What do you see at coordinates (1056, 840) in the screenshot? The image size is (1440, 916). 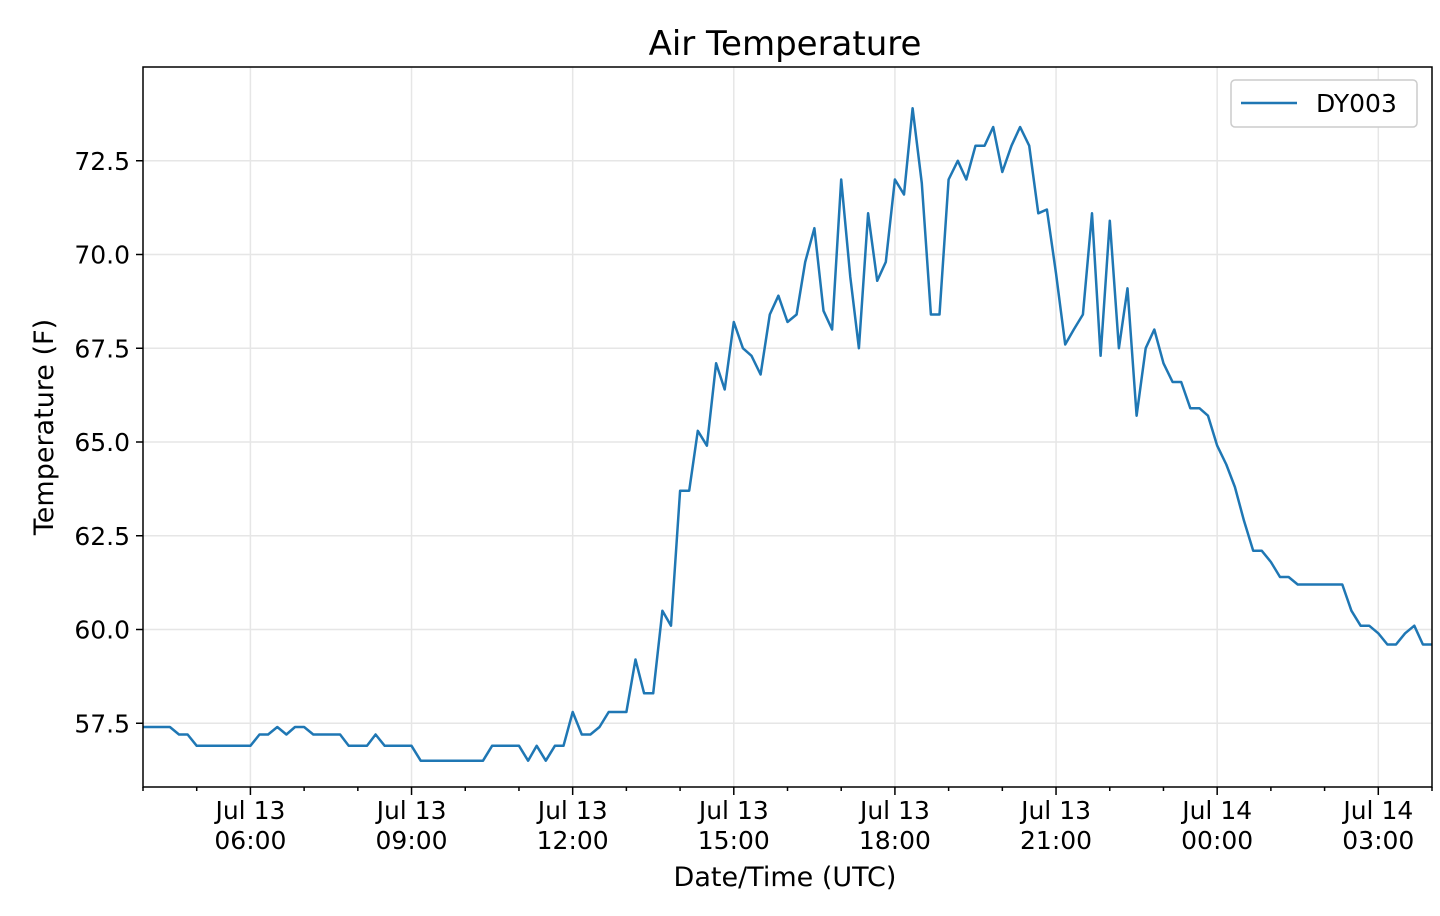 I see `x-tick-label-time: 21:00` at bounding box center [1056, 840].